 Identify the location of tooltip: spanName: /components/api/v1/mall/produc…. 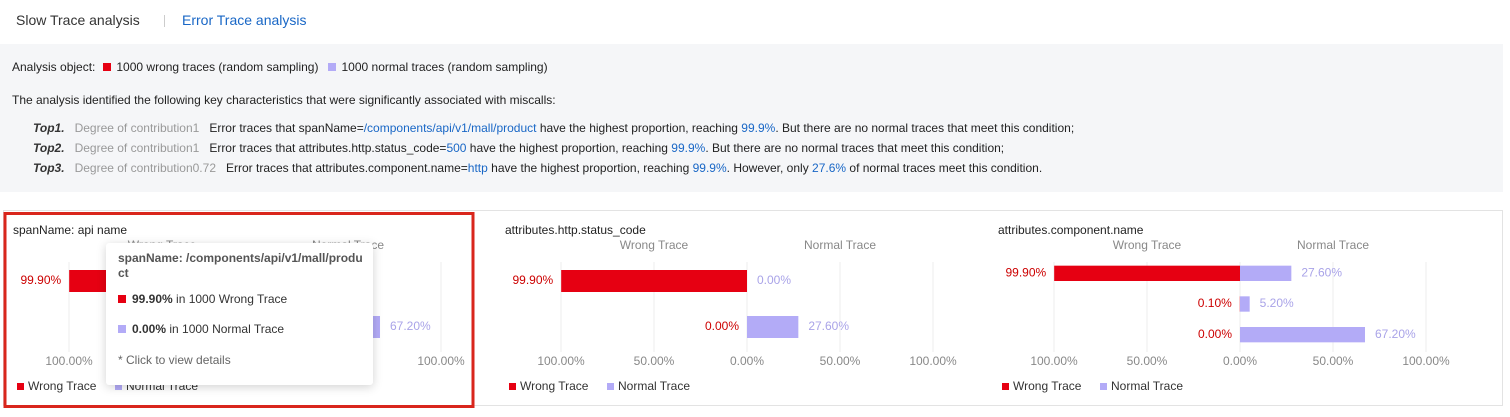
(239, 314).